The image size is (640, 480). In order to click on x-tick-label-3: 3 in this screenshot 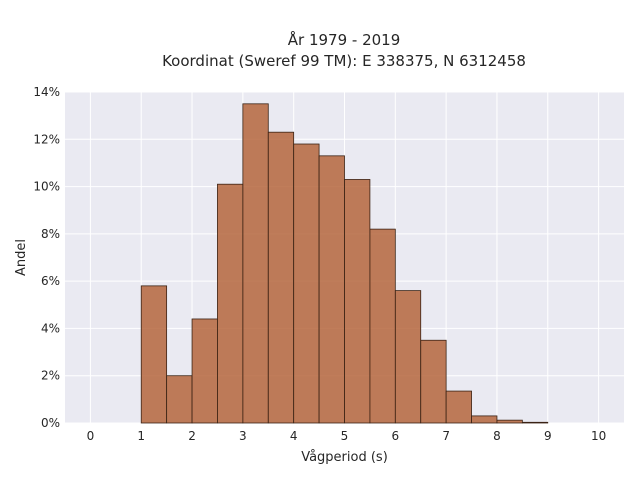, I will do `click(243, 436)`.